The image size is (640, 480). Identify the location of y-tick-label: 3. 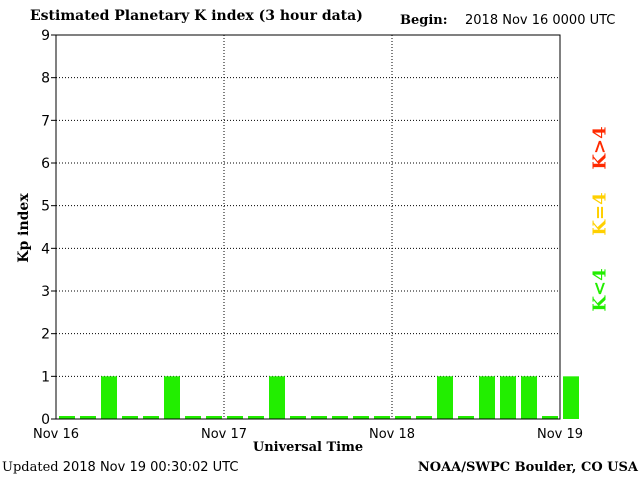
(45, 292).